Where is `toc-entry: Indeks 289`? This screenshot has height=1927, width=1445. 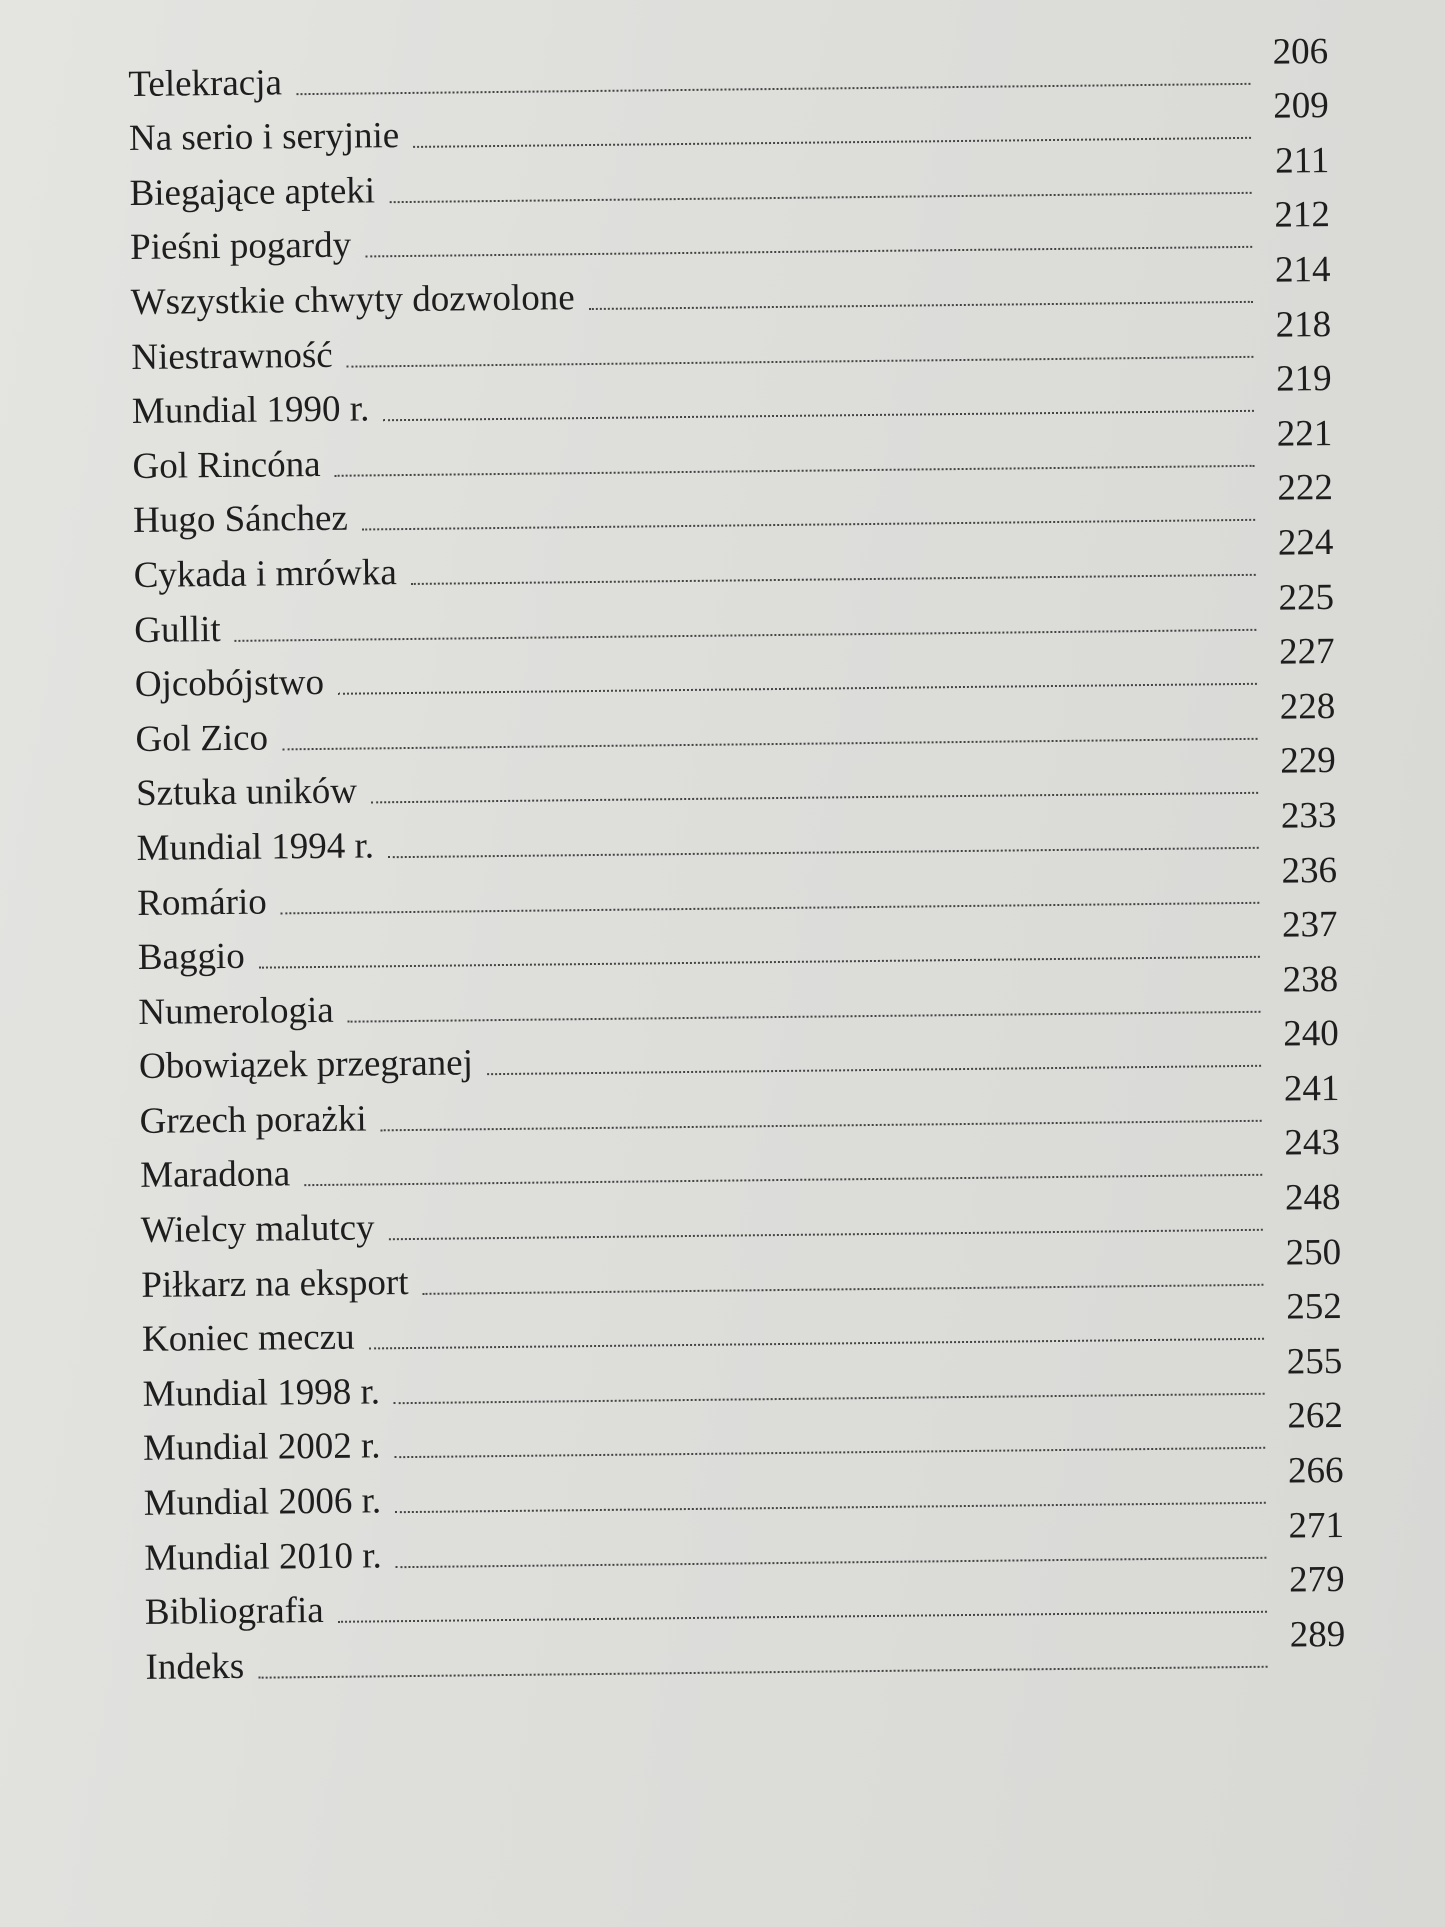
toc-entry: Indeks 289 is located at coordinates (745, 1650).